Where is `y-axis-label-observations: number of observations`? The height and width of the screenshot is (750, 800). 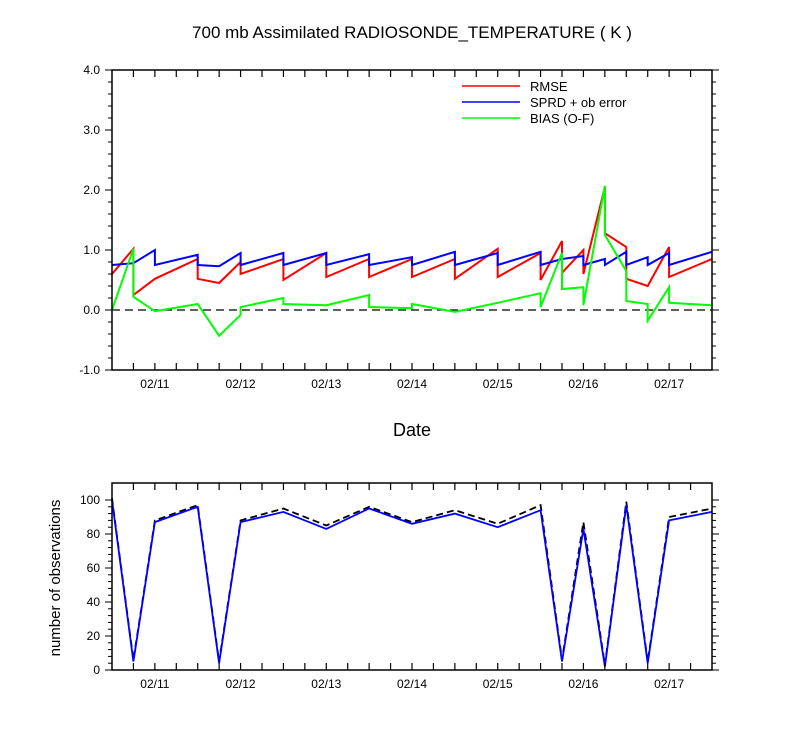 y-axis-label-observations: number of observations is located at coordinates (55, 578).